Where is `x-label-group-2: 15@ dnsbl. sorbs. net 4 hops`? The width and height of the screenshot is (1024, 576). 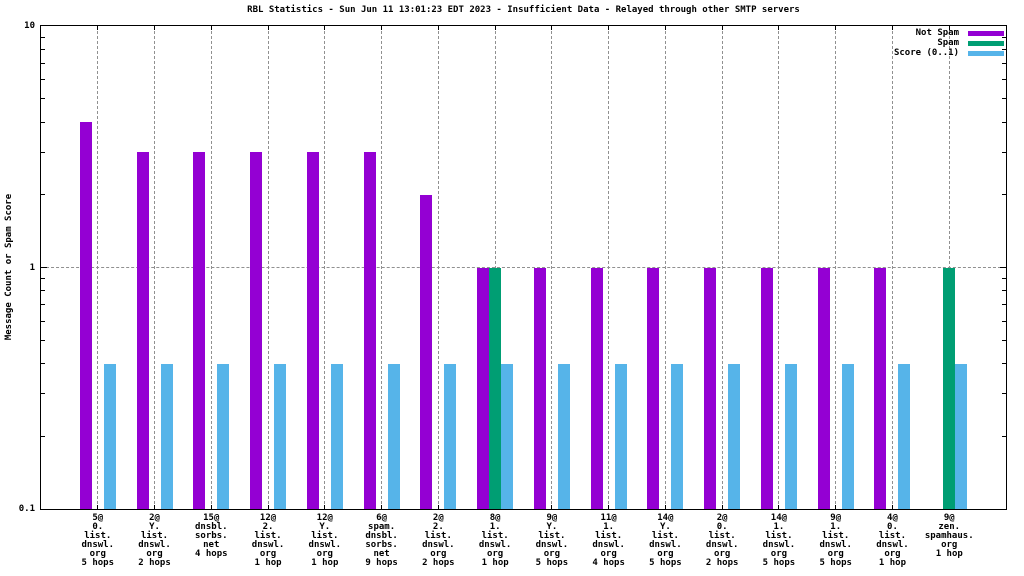
x-label-group-2: 15@ dnsbl. sorbs. net 4 hops is located at coordinates (211, 536).